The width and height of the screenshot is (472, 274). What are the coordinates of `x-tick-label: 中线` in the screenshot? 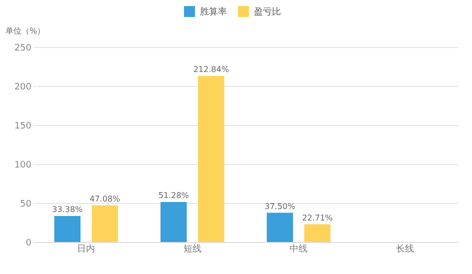 It's located at (299, 249).